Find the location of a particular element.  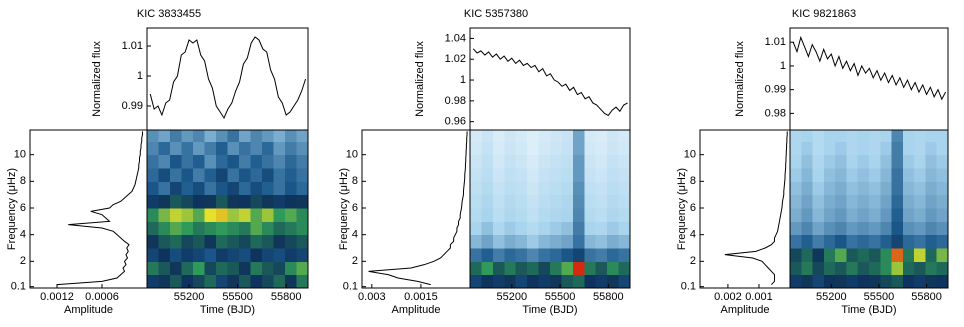

y-tick-label: 6 is located at coordinates (355, 208).